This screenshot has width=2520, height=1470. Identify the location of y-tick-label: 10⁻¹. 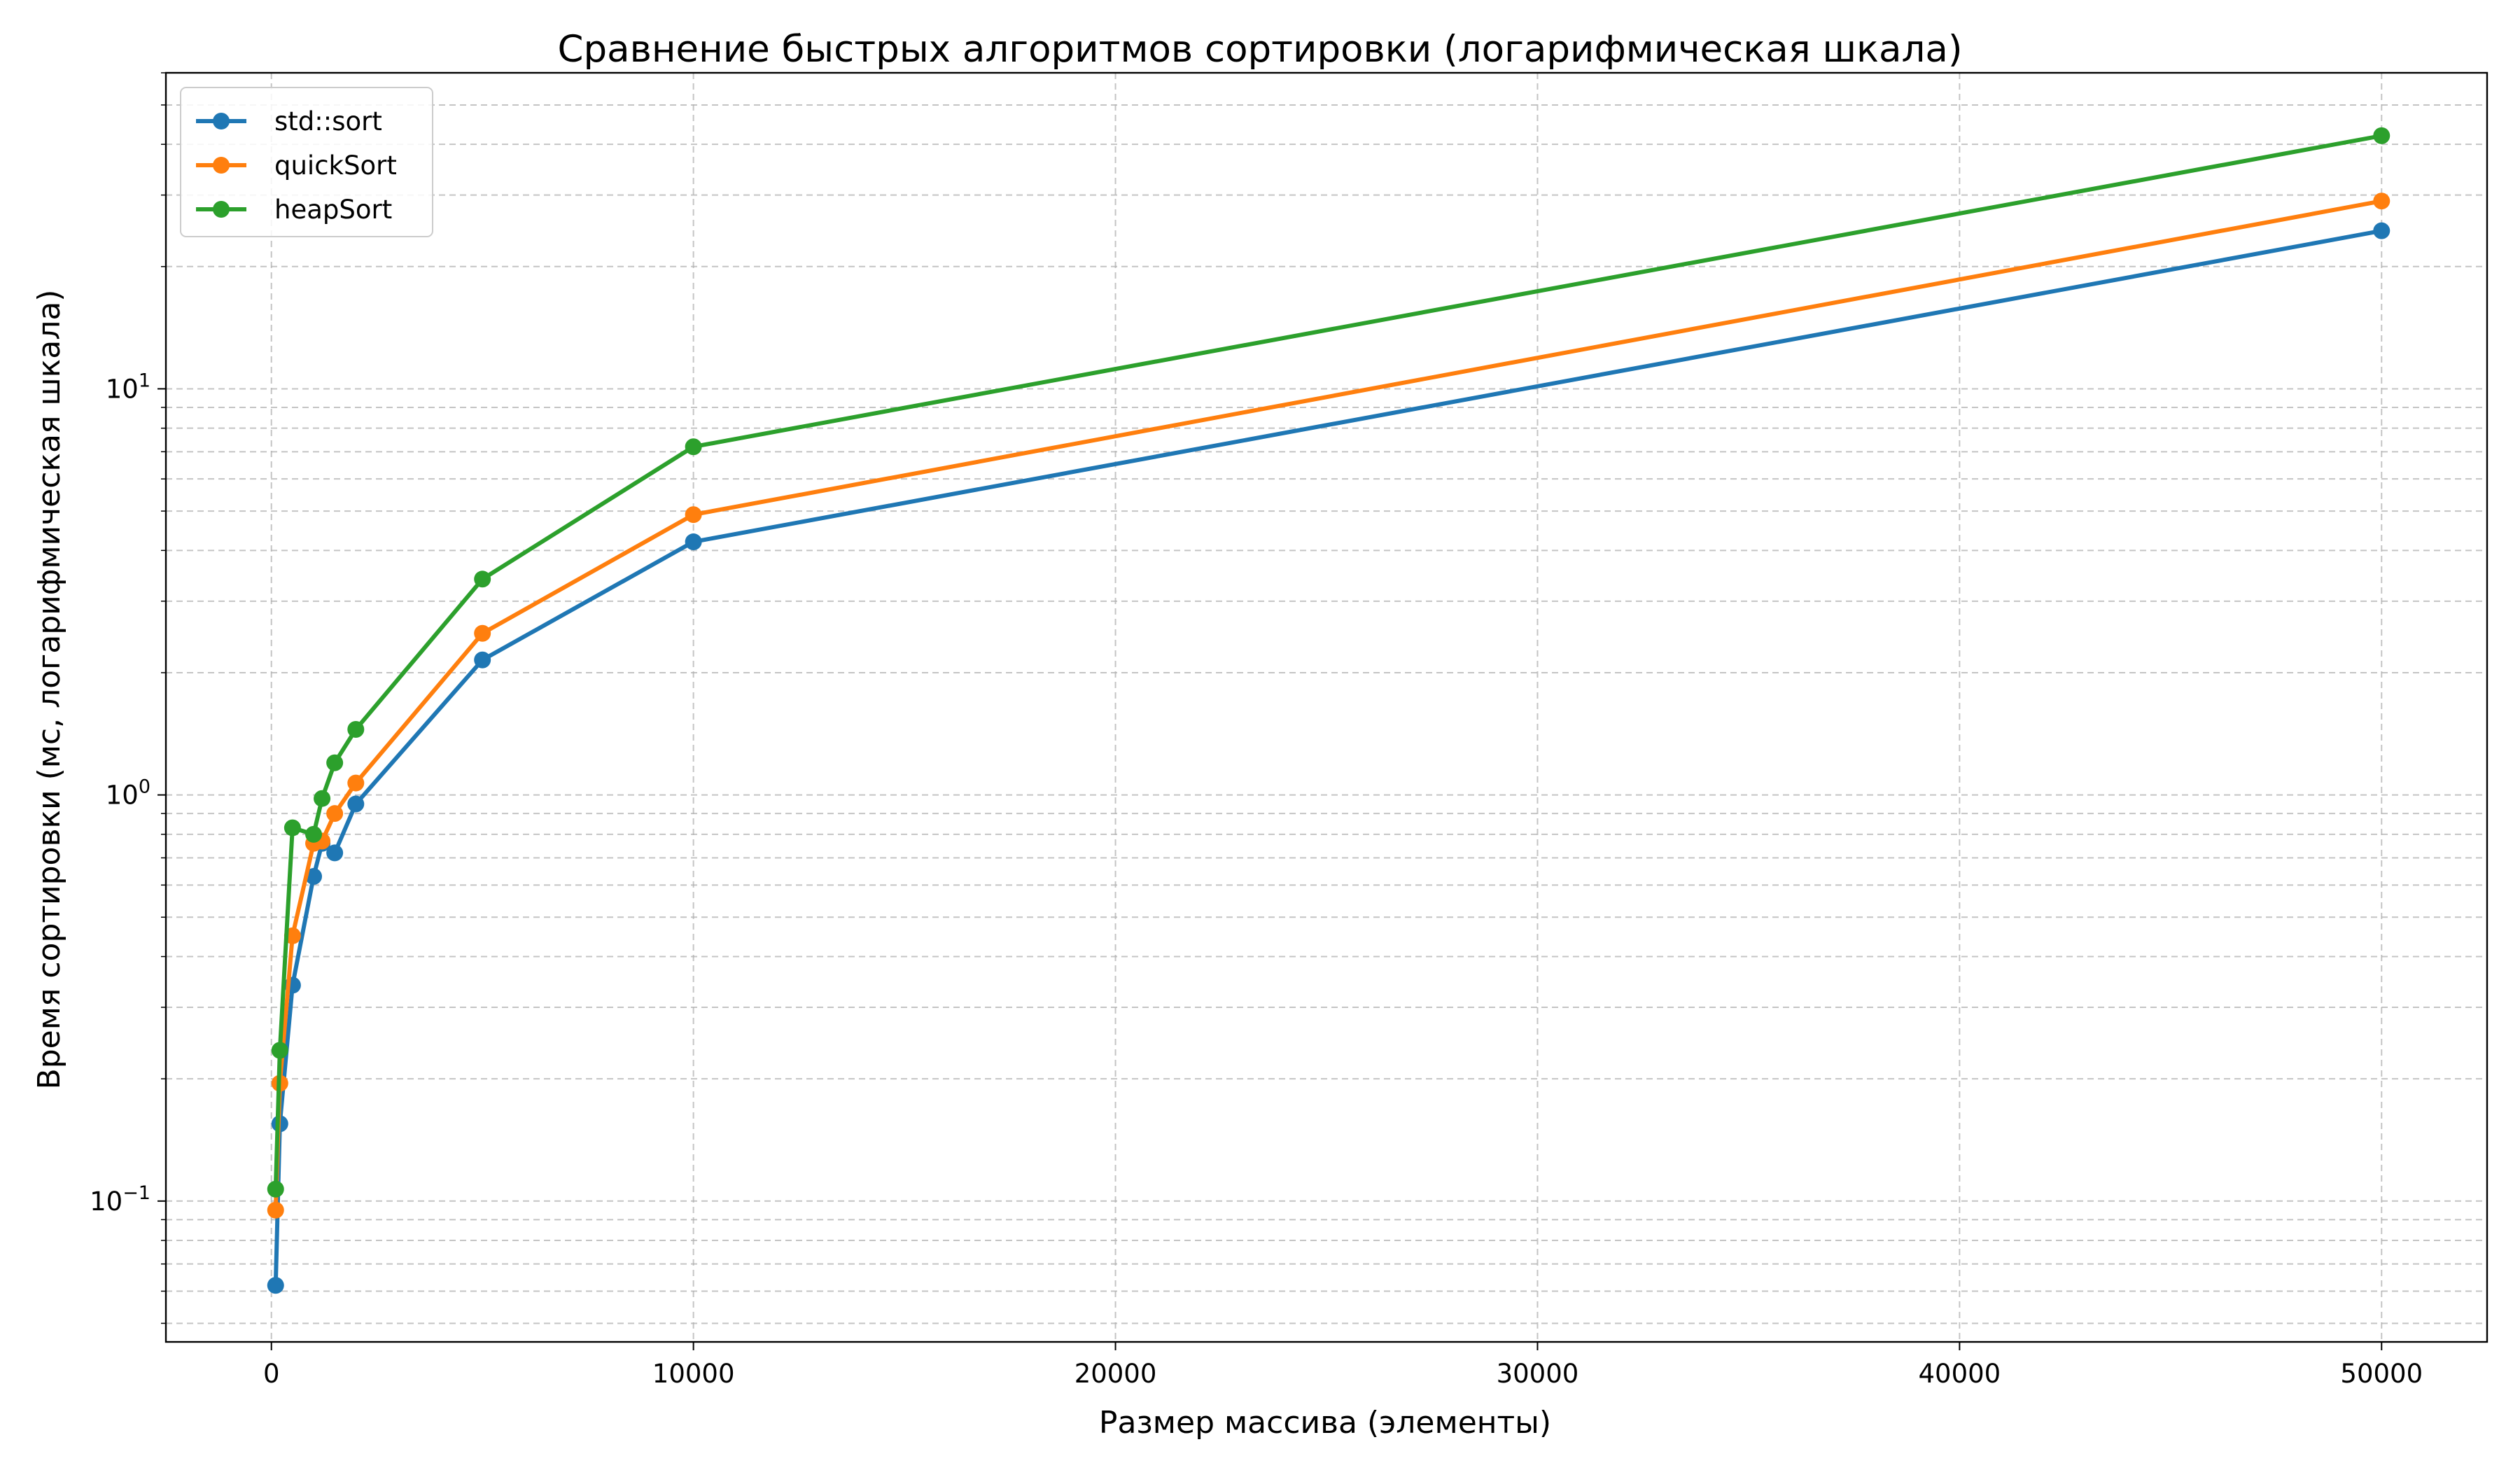
(120, 1199).